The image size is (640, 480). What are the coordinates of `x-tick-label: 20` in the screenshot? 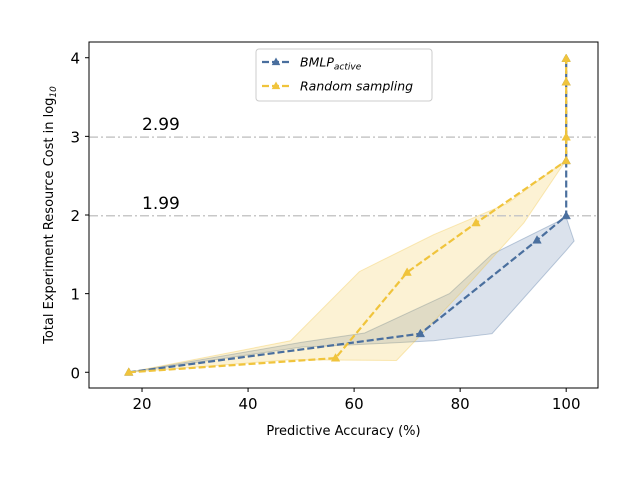 It's located at (141, 404).